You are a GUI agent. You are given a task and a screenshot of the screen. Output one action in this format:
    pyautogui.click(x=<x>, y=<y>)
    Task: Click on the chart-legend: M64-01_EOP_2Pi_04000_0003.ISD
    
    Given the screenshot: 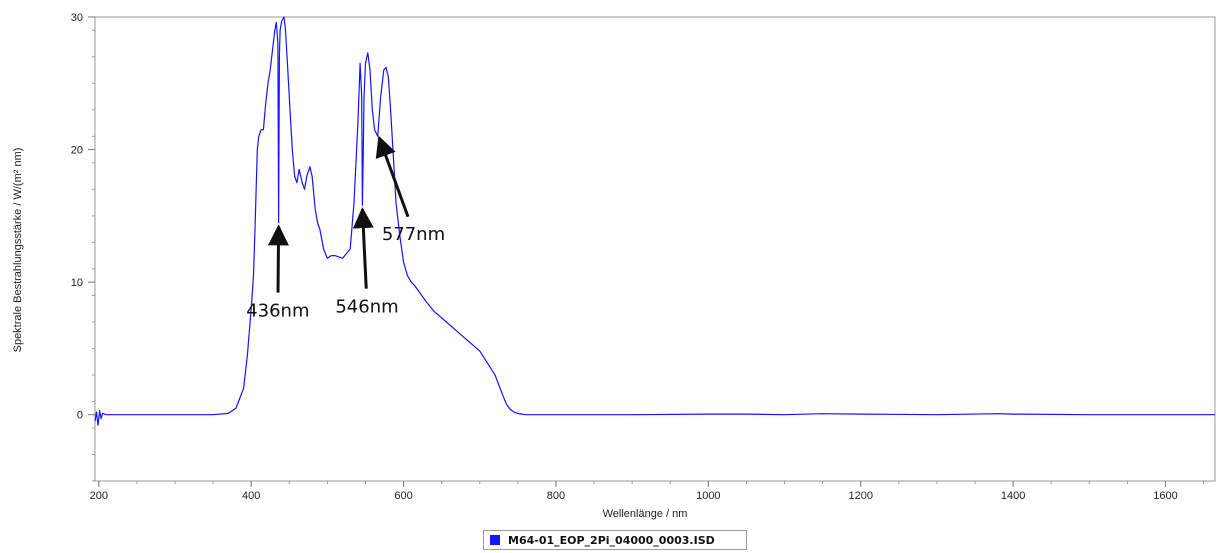 What is the action you would take?
    pyautogui.click(x=615, y=540)
    